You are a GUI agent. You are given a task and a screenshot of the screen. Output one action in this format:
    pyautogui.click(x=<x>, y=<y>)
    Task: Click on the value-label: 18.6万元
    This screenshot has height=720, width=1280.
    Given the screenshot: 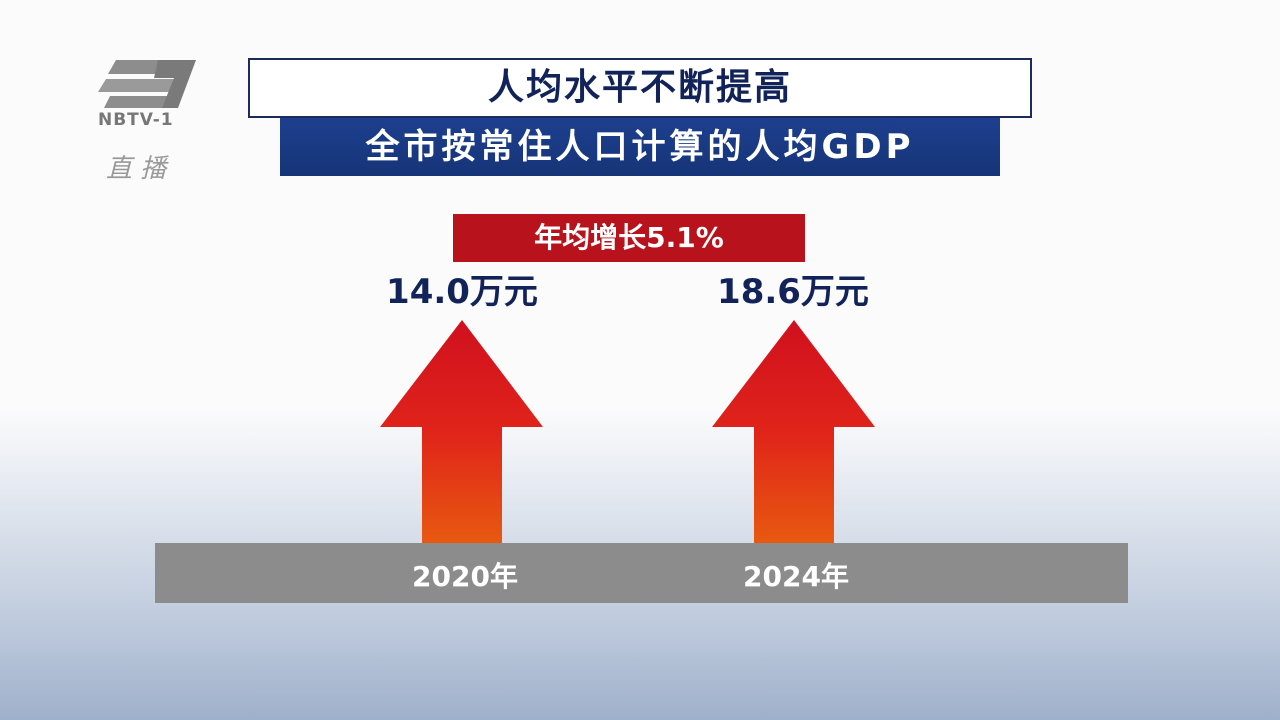 What is the action you would take?
    pyautogui.click(x=793, y=292)
    